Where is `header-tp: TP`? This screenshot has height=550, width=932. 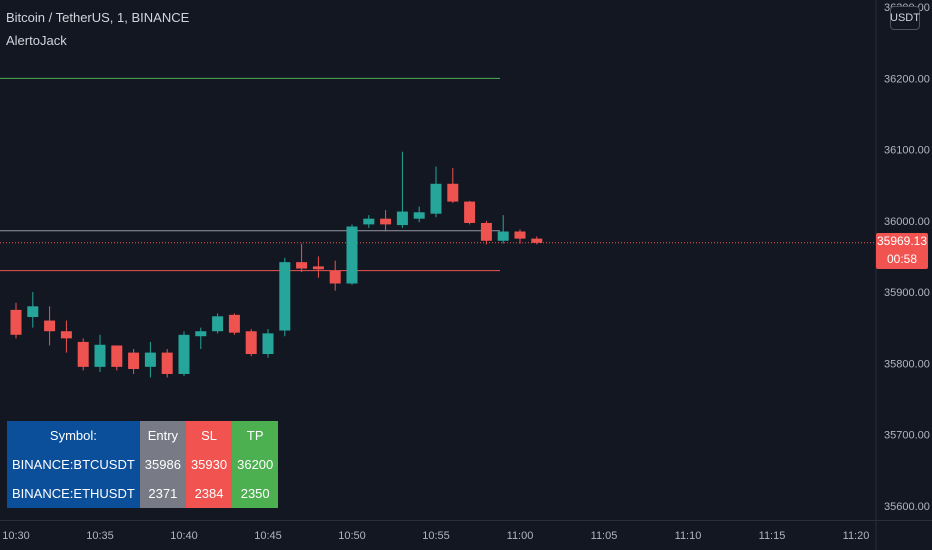 header-tp: TP is located at coordinates (255, 435).